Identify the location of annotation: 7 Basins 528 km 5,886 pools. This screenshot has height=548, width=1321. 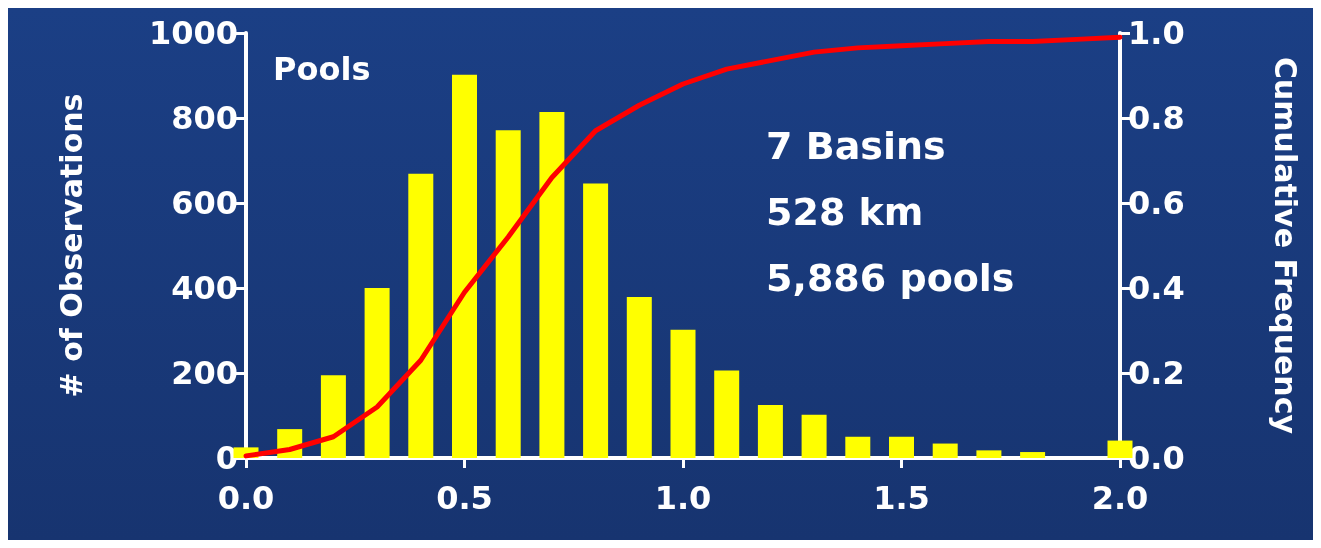
(890, 212).